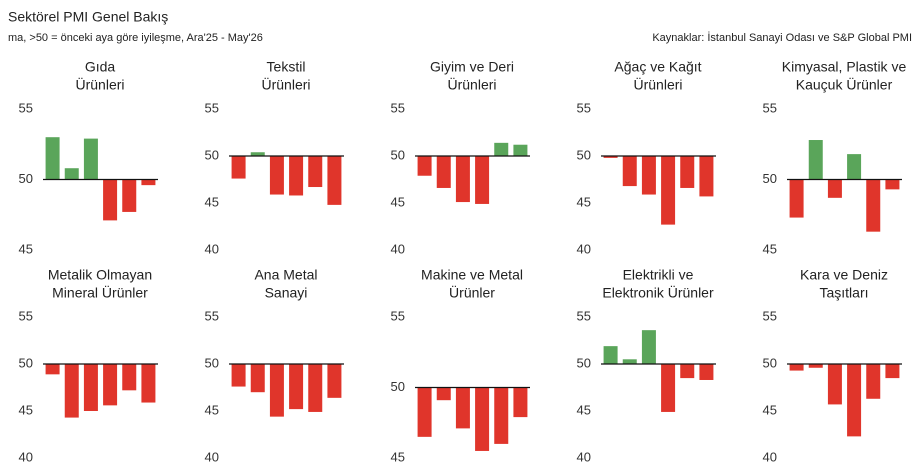  Describe the element at coordinates (657, 67) in the screenshot. I see `chart-title: Ağaç ve Kağıt` at that location.